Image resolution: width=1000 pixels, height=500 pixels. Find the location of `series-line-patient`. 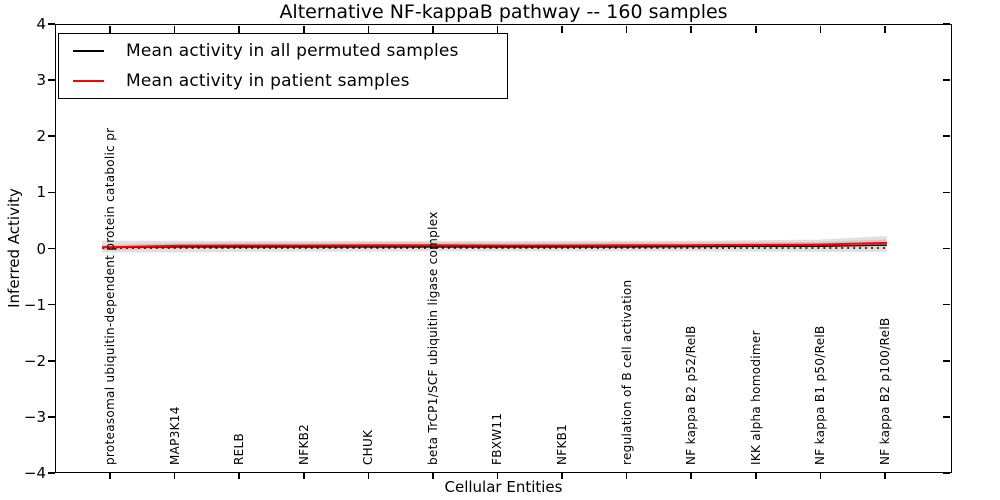

series-line-patient is located at coordinates (494, 245).